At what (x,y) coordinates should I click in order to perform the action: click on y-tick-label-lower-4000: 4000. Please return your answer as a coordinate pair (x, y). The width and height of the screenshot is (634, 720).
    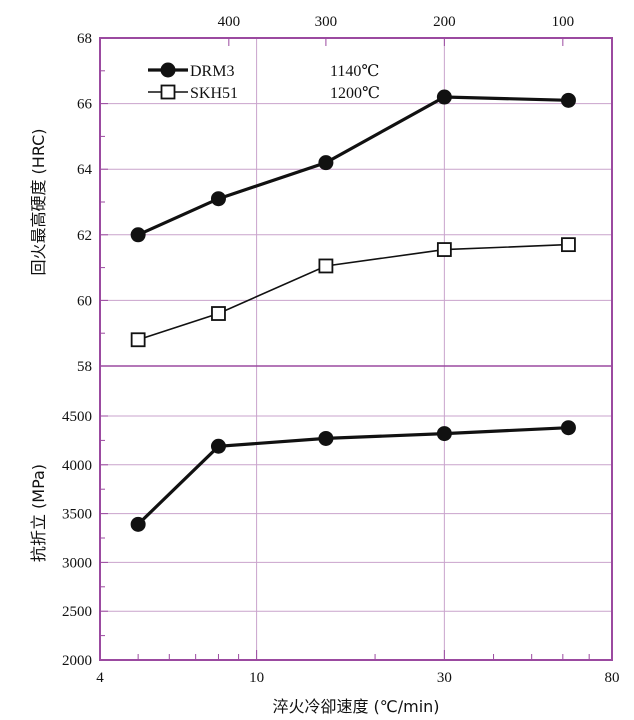
    Looking at the image, I should click on (77, 466).